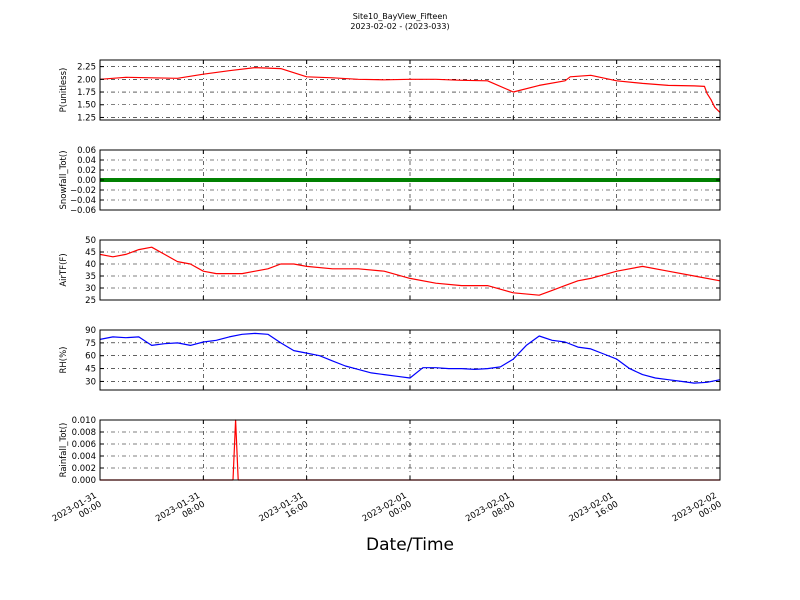 The image size is (800, 600). I want to click on y-tick-label: 0.004, so click(84, 457).